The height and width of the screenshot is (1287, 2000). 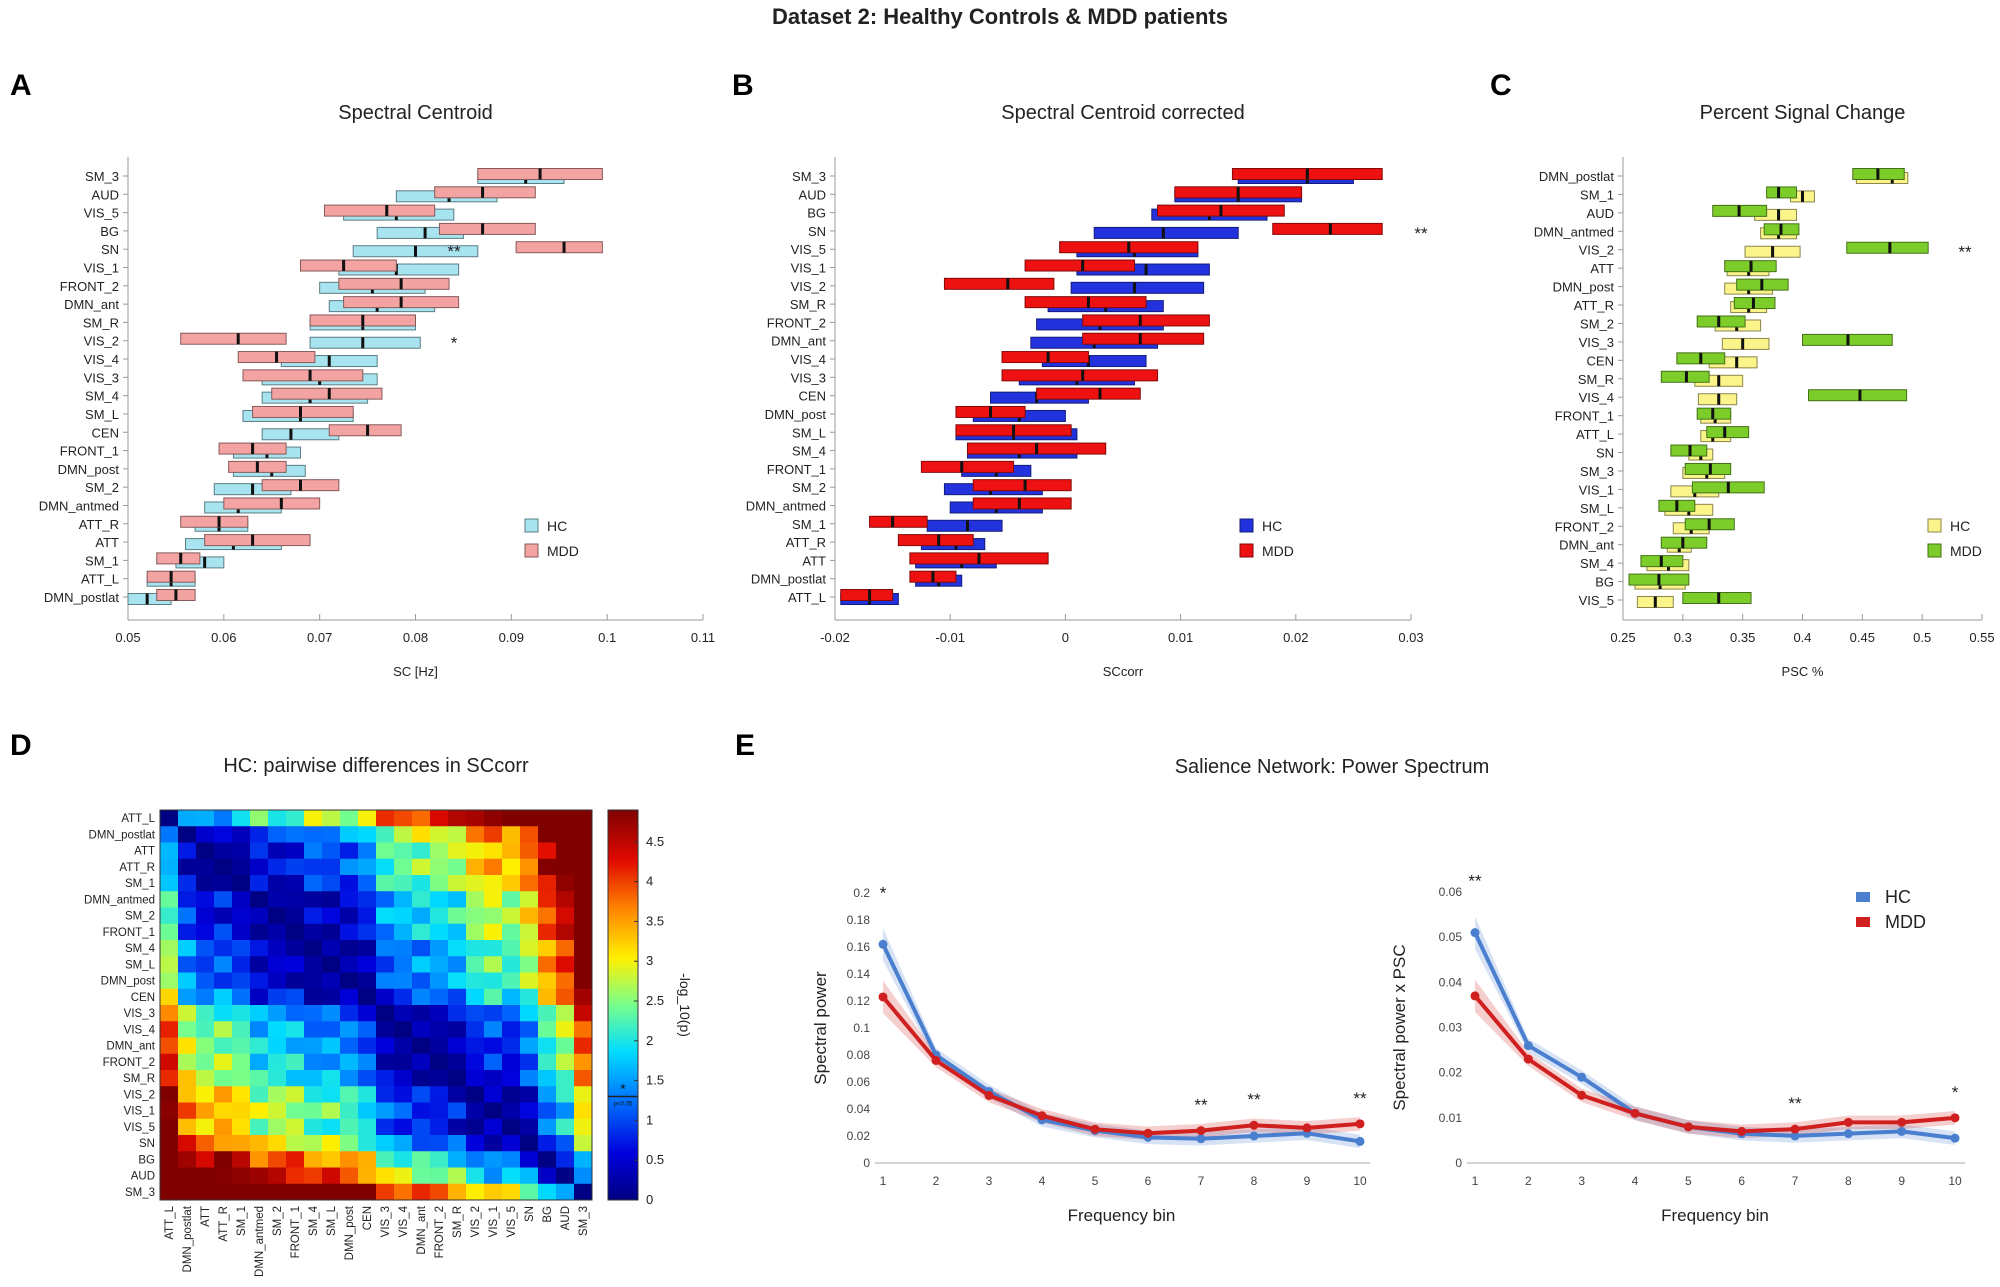 What do you see at coordinates (1604, 582) in the screenshot?
I see `row-label-bg: BG` at bounding box center [1604, 582].